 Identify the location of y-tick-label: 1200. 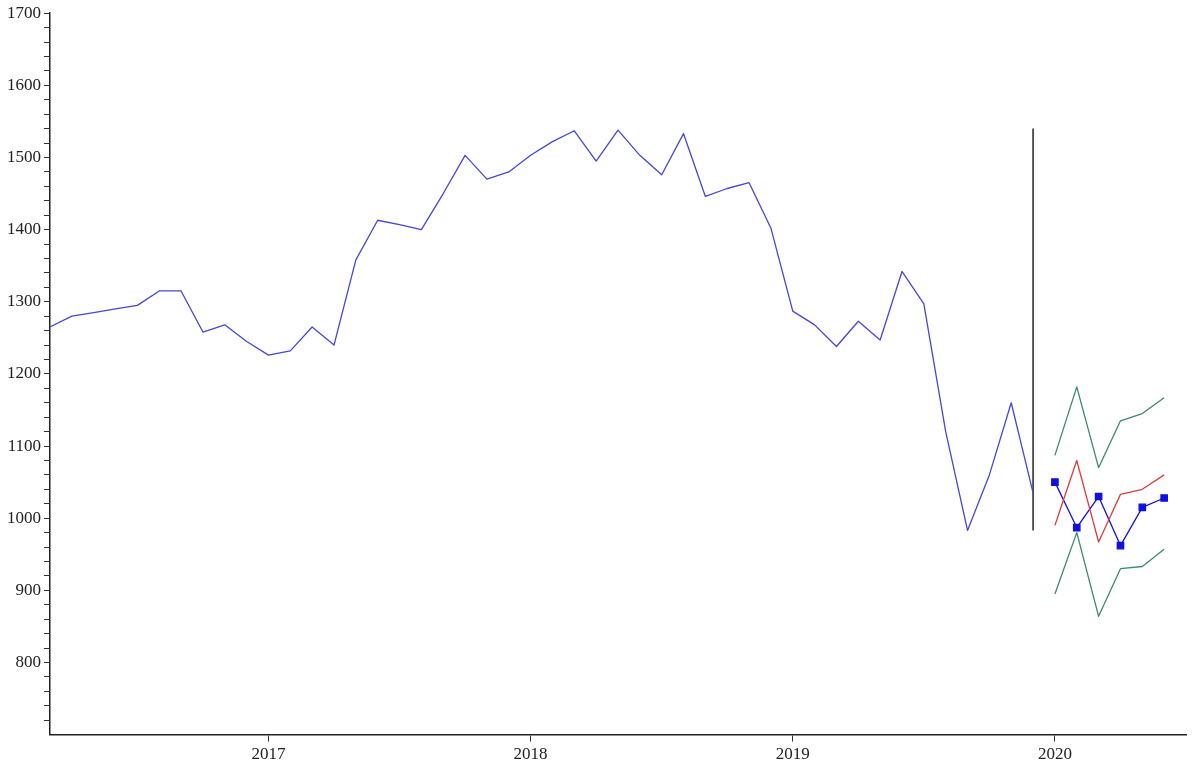
(24, 373).